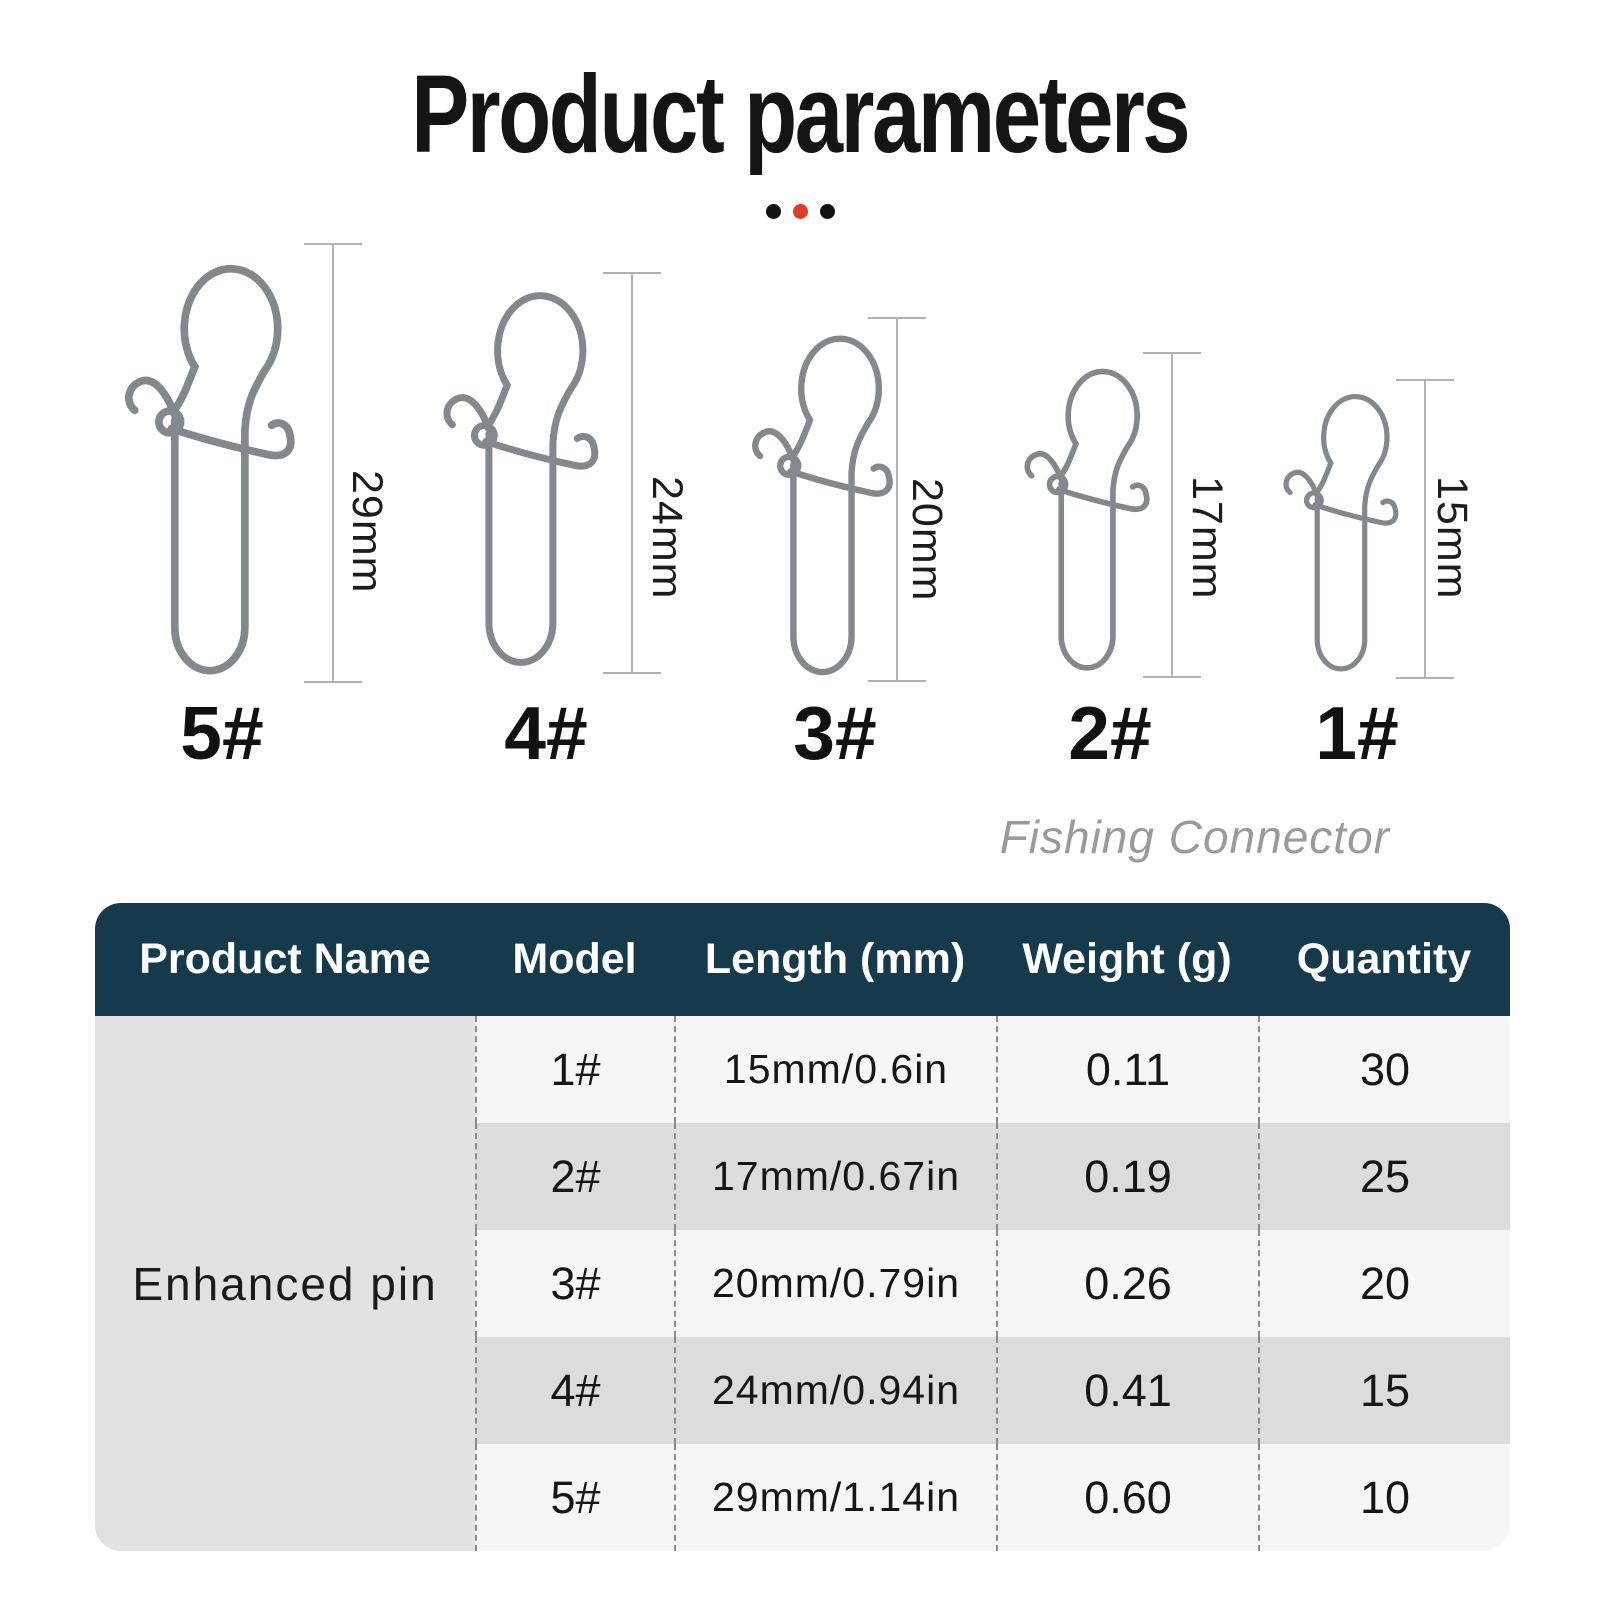 Image resolution: width=1600 pixels, height=1600 pixels. I want to click on page-title-wrap: Product parameters, so click(800, 114).